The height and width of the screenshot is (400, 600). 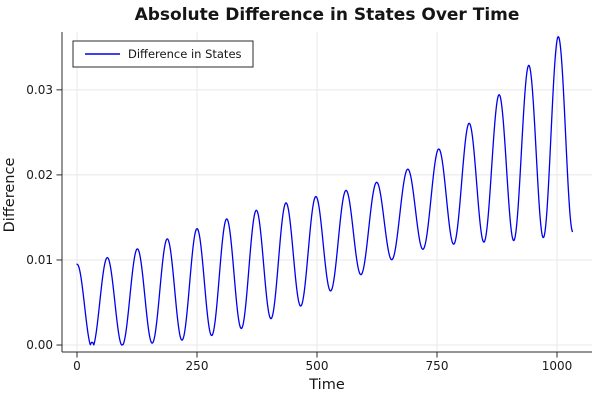 What do you see at coordinates (77, 366) in the screenshot?
I see `x-tick-label: 0` at bounding box center [77, 366].